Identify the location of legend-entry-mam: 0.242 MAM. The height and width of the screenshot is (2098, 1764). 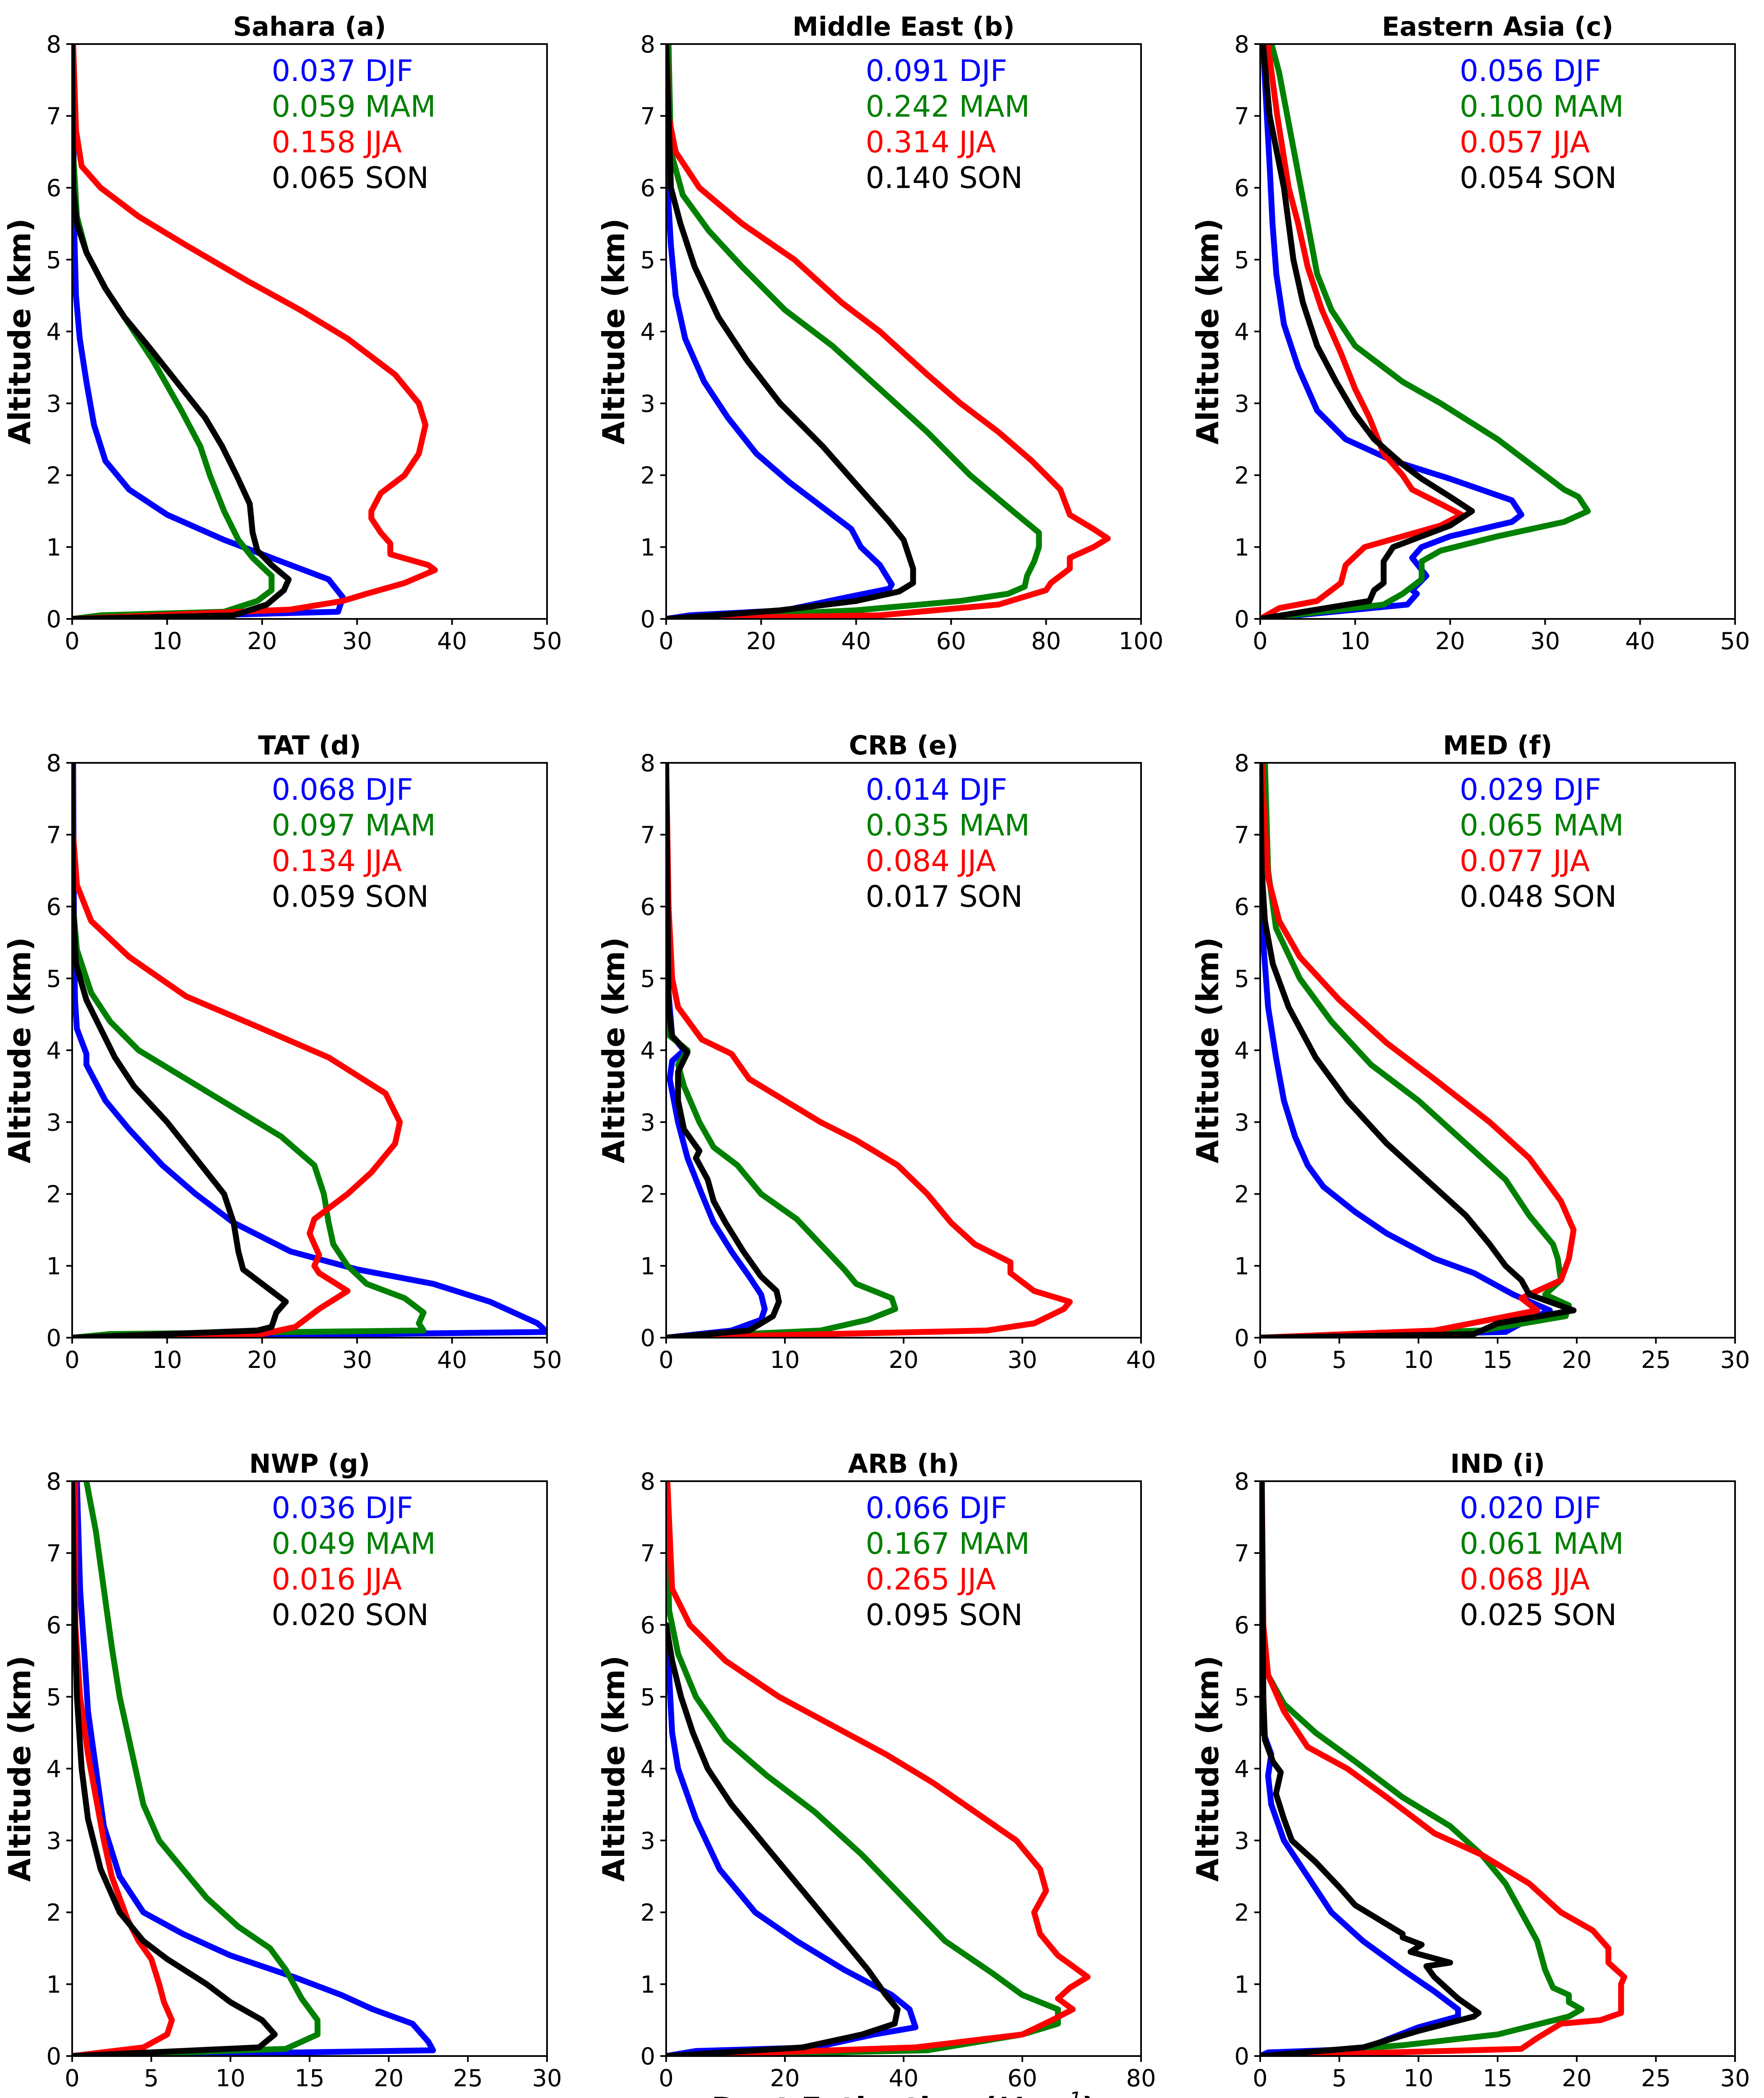
(947, 106).